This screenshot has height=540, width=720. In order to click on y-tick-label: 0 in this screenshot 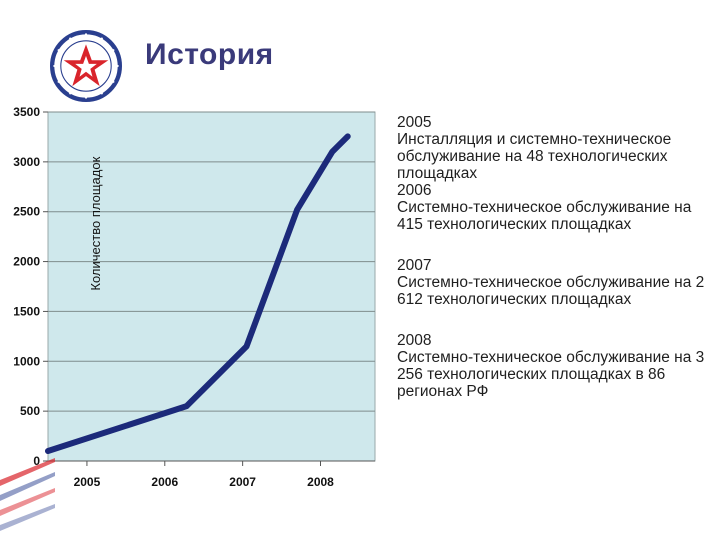, I will do `click(36, 461)`.